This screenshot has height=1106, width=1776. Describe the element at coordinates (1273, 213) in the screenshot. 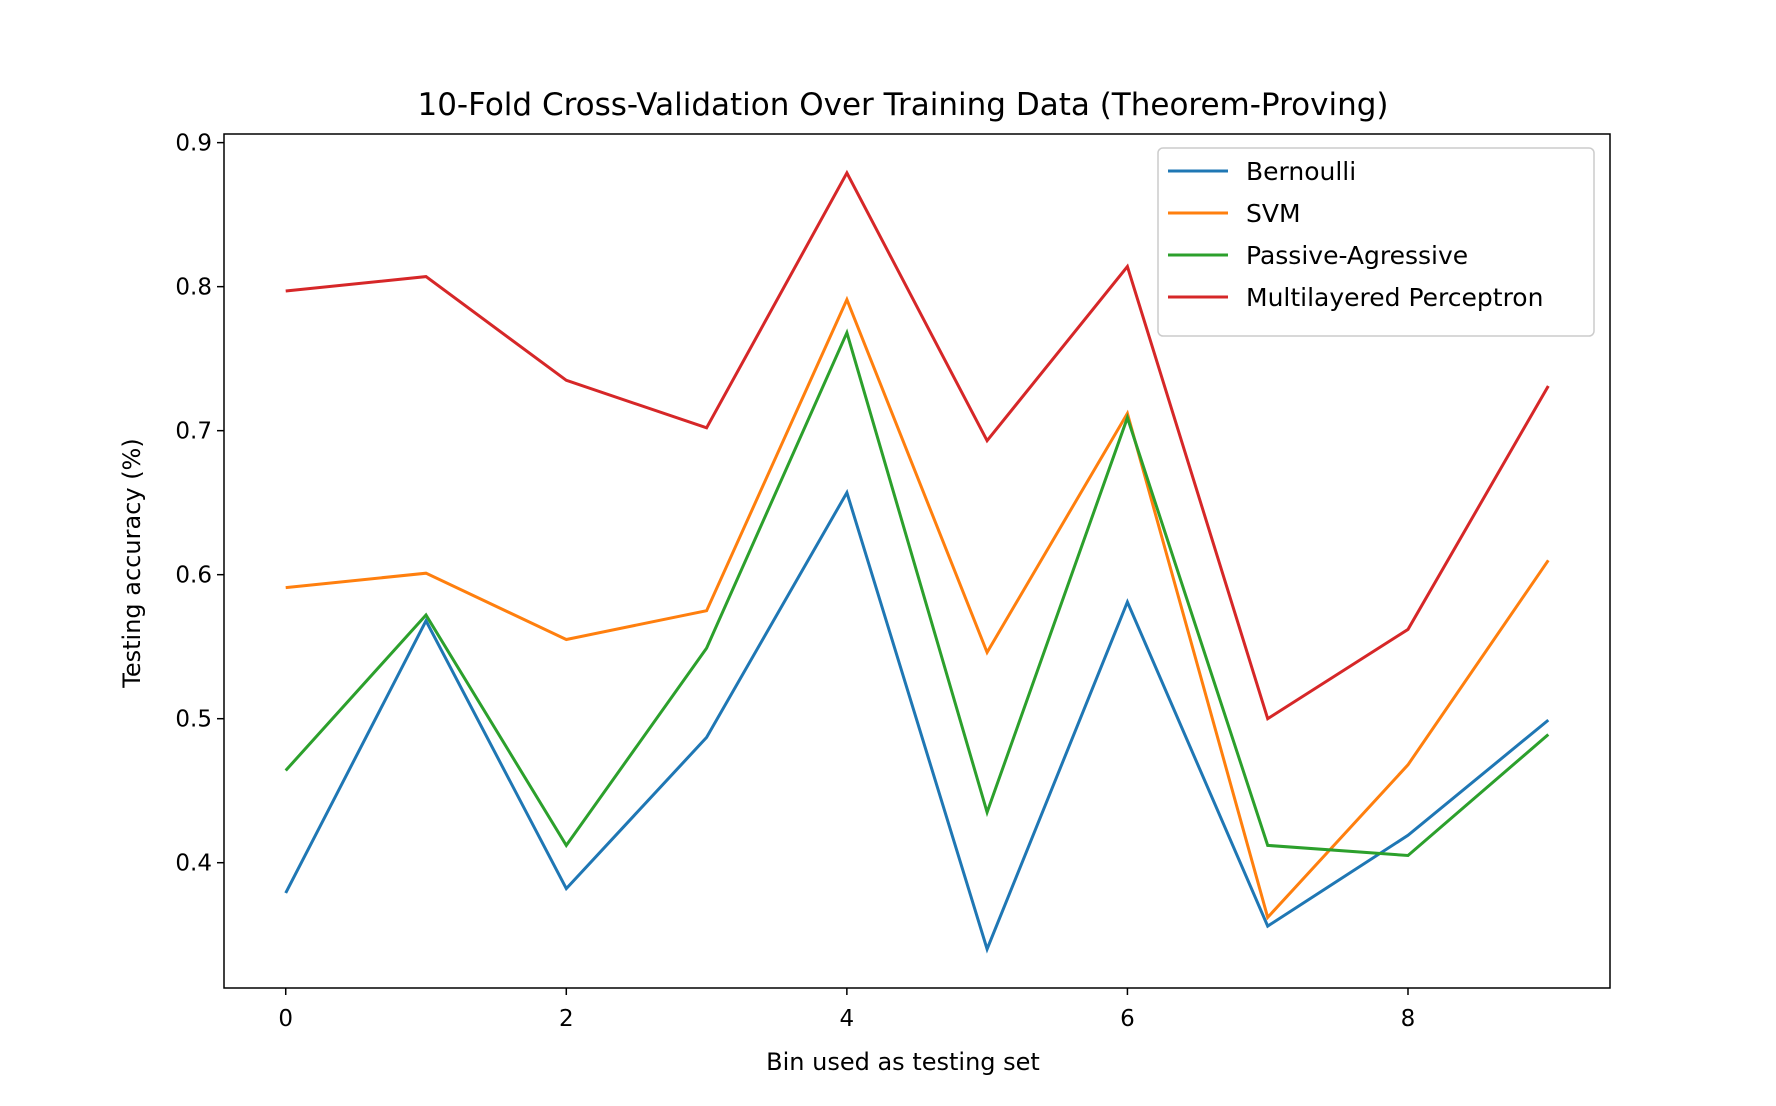

I see `legend-label-svm: SVM` at that location.